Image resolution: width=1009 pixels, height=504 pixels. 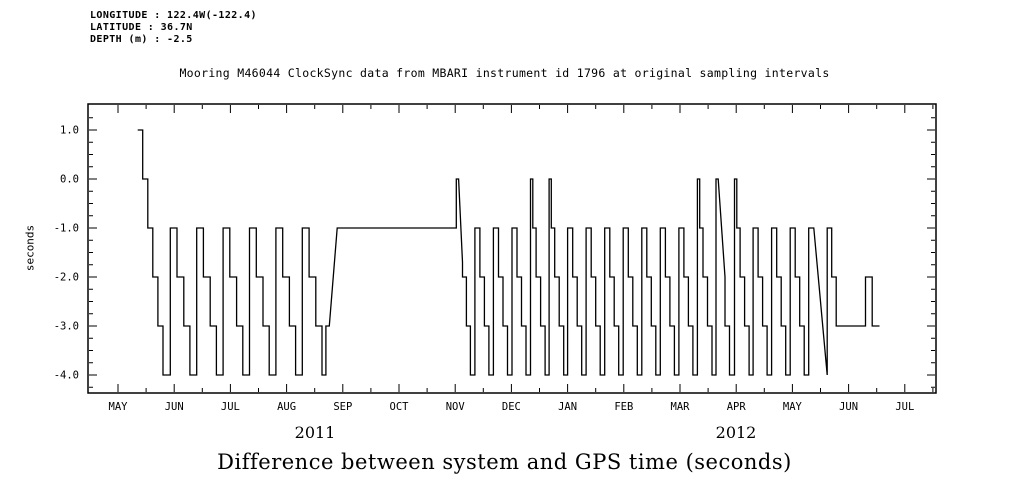 What do you see at coordinates (66, 229) in the screenshot?
I see `y-tick-label: -1.0` at bounding box center [66, 229].